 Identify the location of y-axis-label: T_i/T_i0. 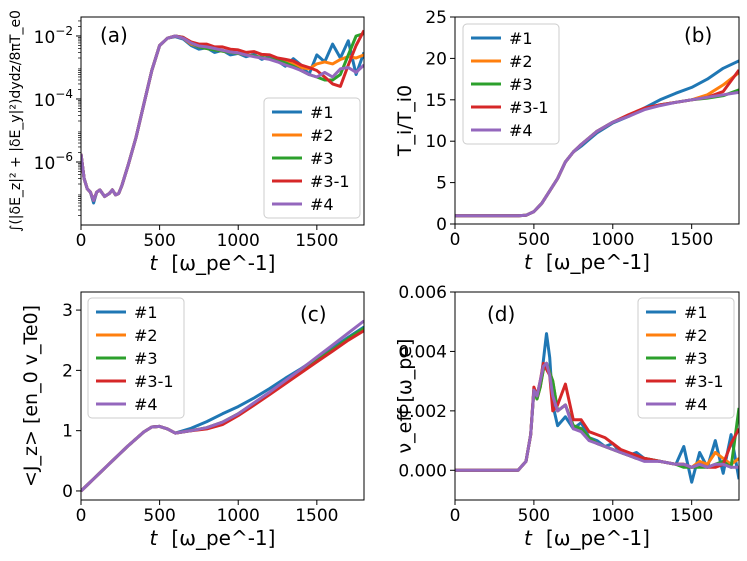
(405, 121).